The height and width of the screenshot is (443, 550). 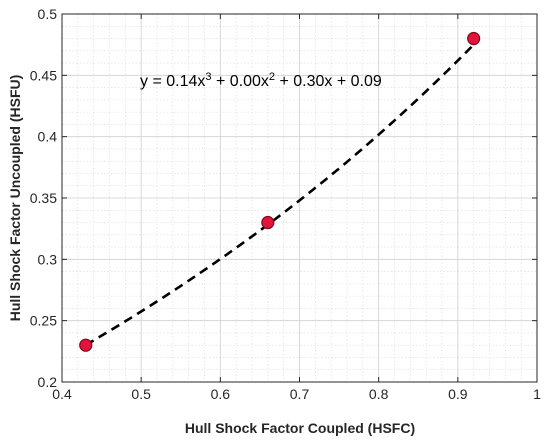 What do you see at coordinates (379, 394) in the screenshot?
I see `x-tick-label: 0.8` at bounding box center [379, 394].